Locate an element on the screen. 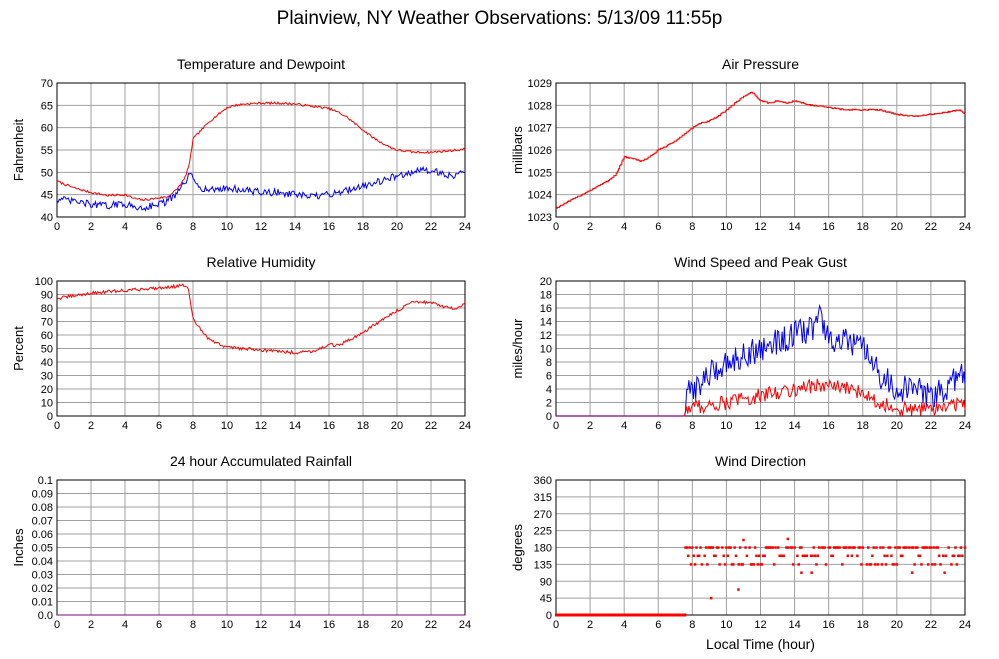  y-tick-label: 135 is located at coordinates (543, 565).